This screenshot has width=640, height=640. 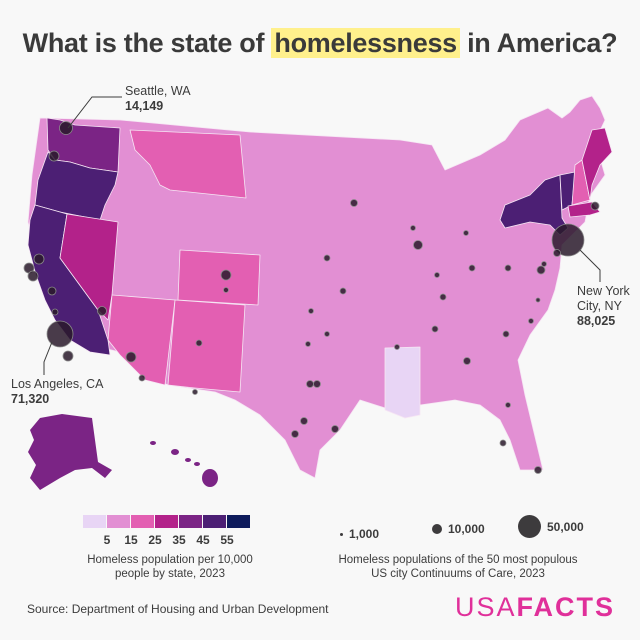 I want to click on size-legend-item-10000: 10,000, so click(x=458, y=529).